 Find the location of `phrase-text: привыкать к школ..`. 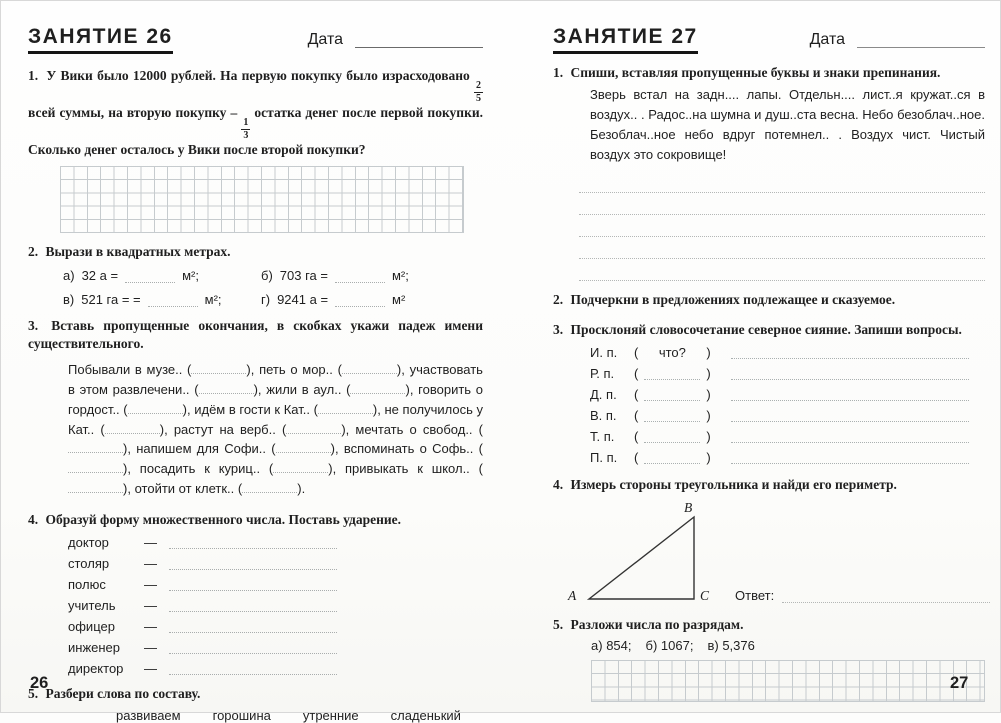

phrase-text: привыкать к школ.. is located at coordinates (407, 469).